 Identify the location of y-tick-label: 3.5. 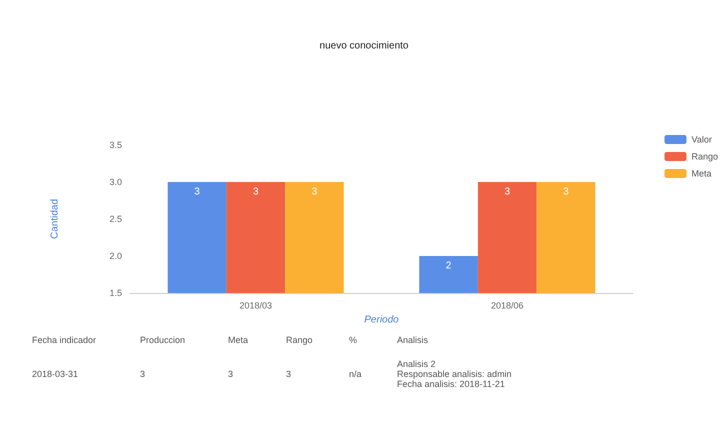
(115, 145).